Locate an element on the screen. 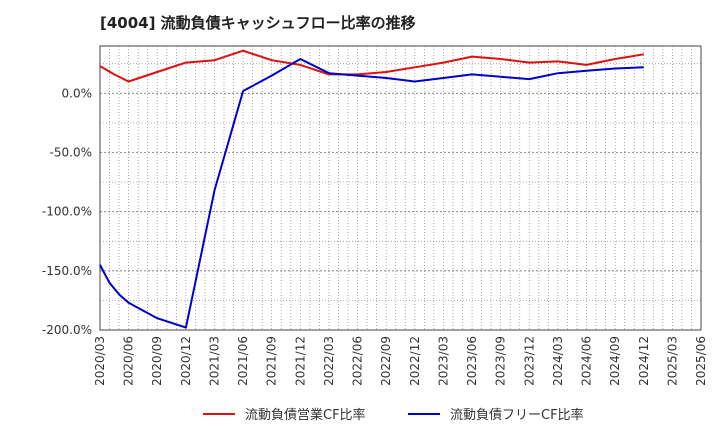  x-tick-label: 2024/09 is located at coordinates (615, 361).